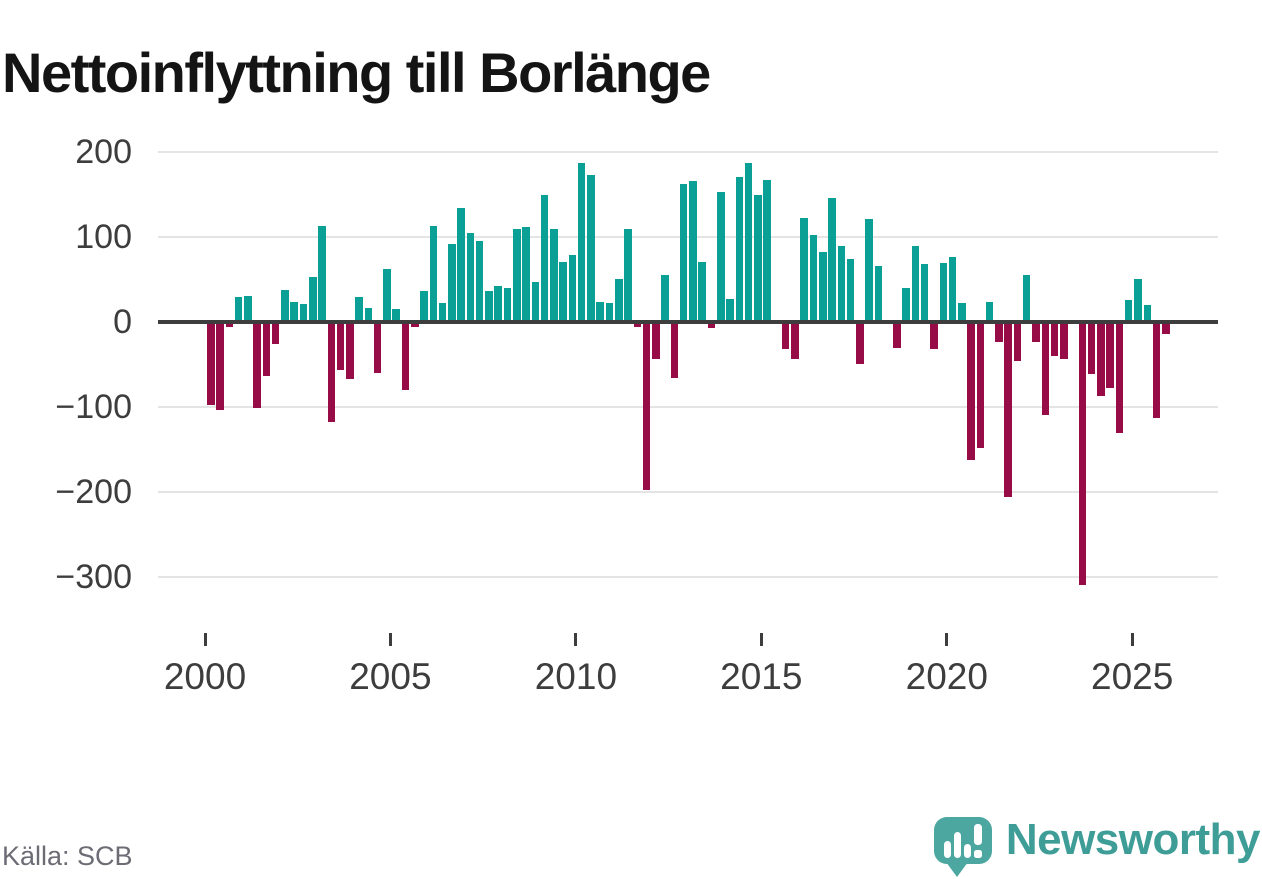  I want to click on y-axis-tick-label: −200, so click(93, 491).